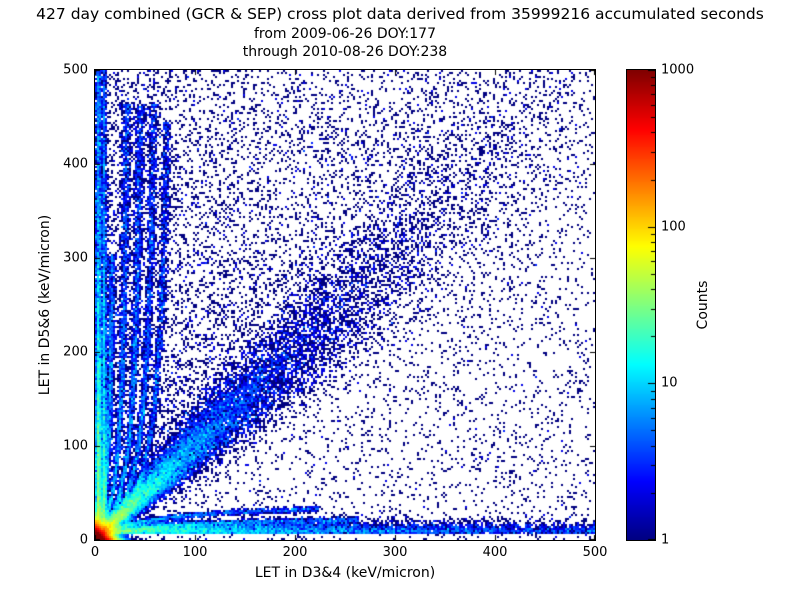 This screenshot has height=600, width=800. Describe the element at coordinates (95, 552) in the screenshot. I see `x-tick-label: 0` at that location.